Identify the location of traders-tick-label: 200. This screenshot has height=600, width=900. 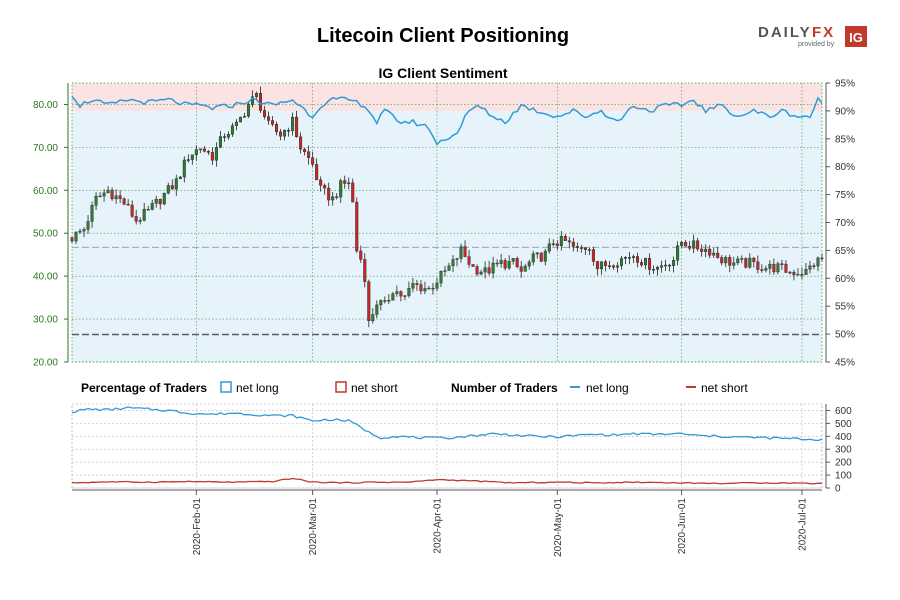
(843, 463).